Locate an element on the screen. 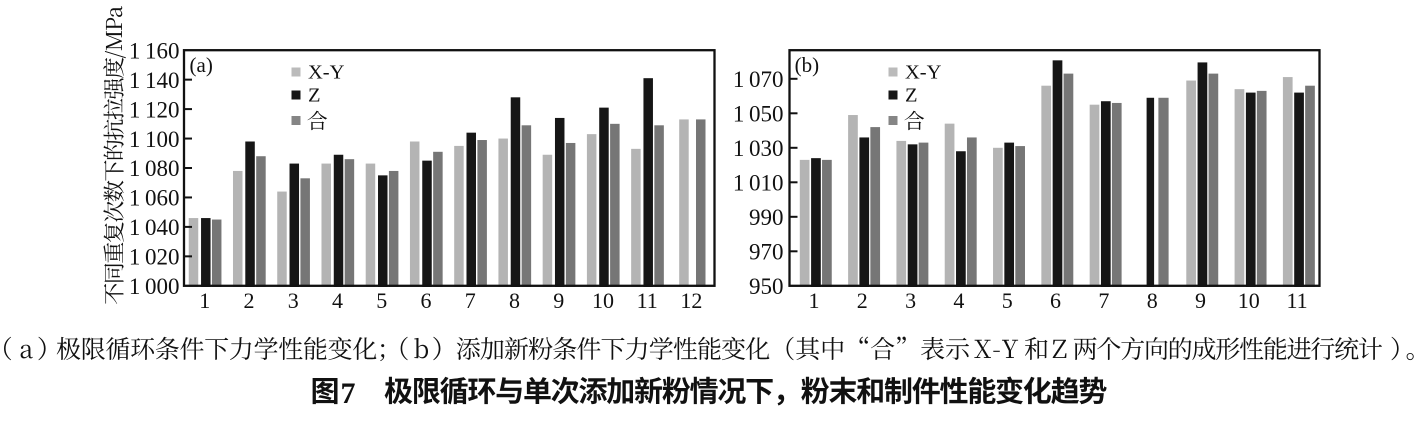 This screenshot has height=422, width=1422. svg-text: 970 is located at coordinates (766, 252).